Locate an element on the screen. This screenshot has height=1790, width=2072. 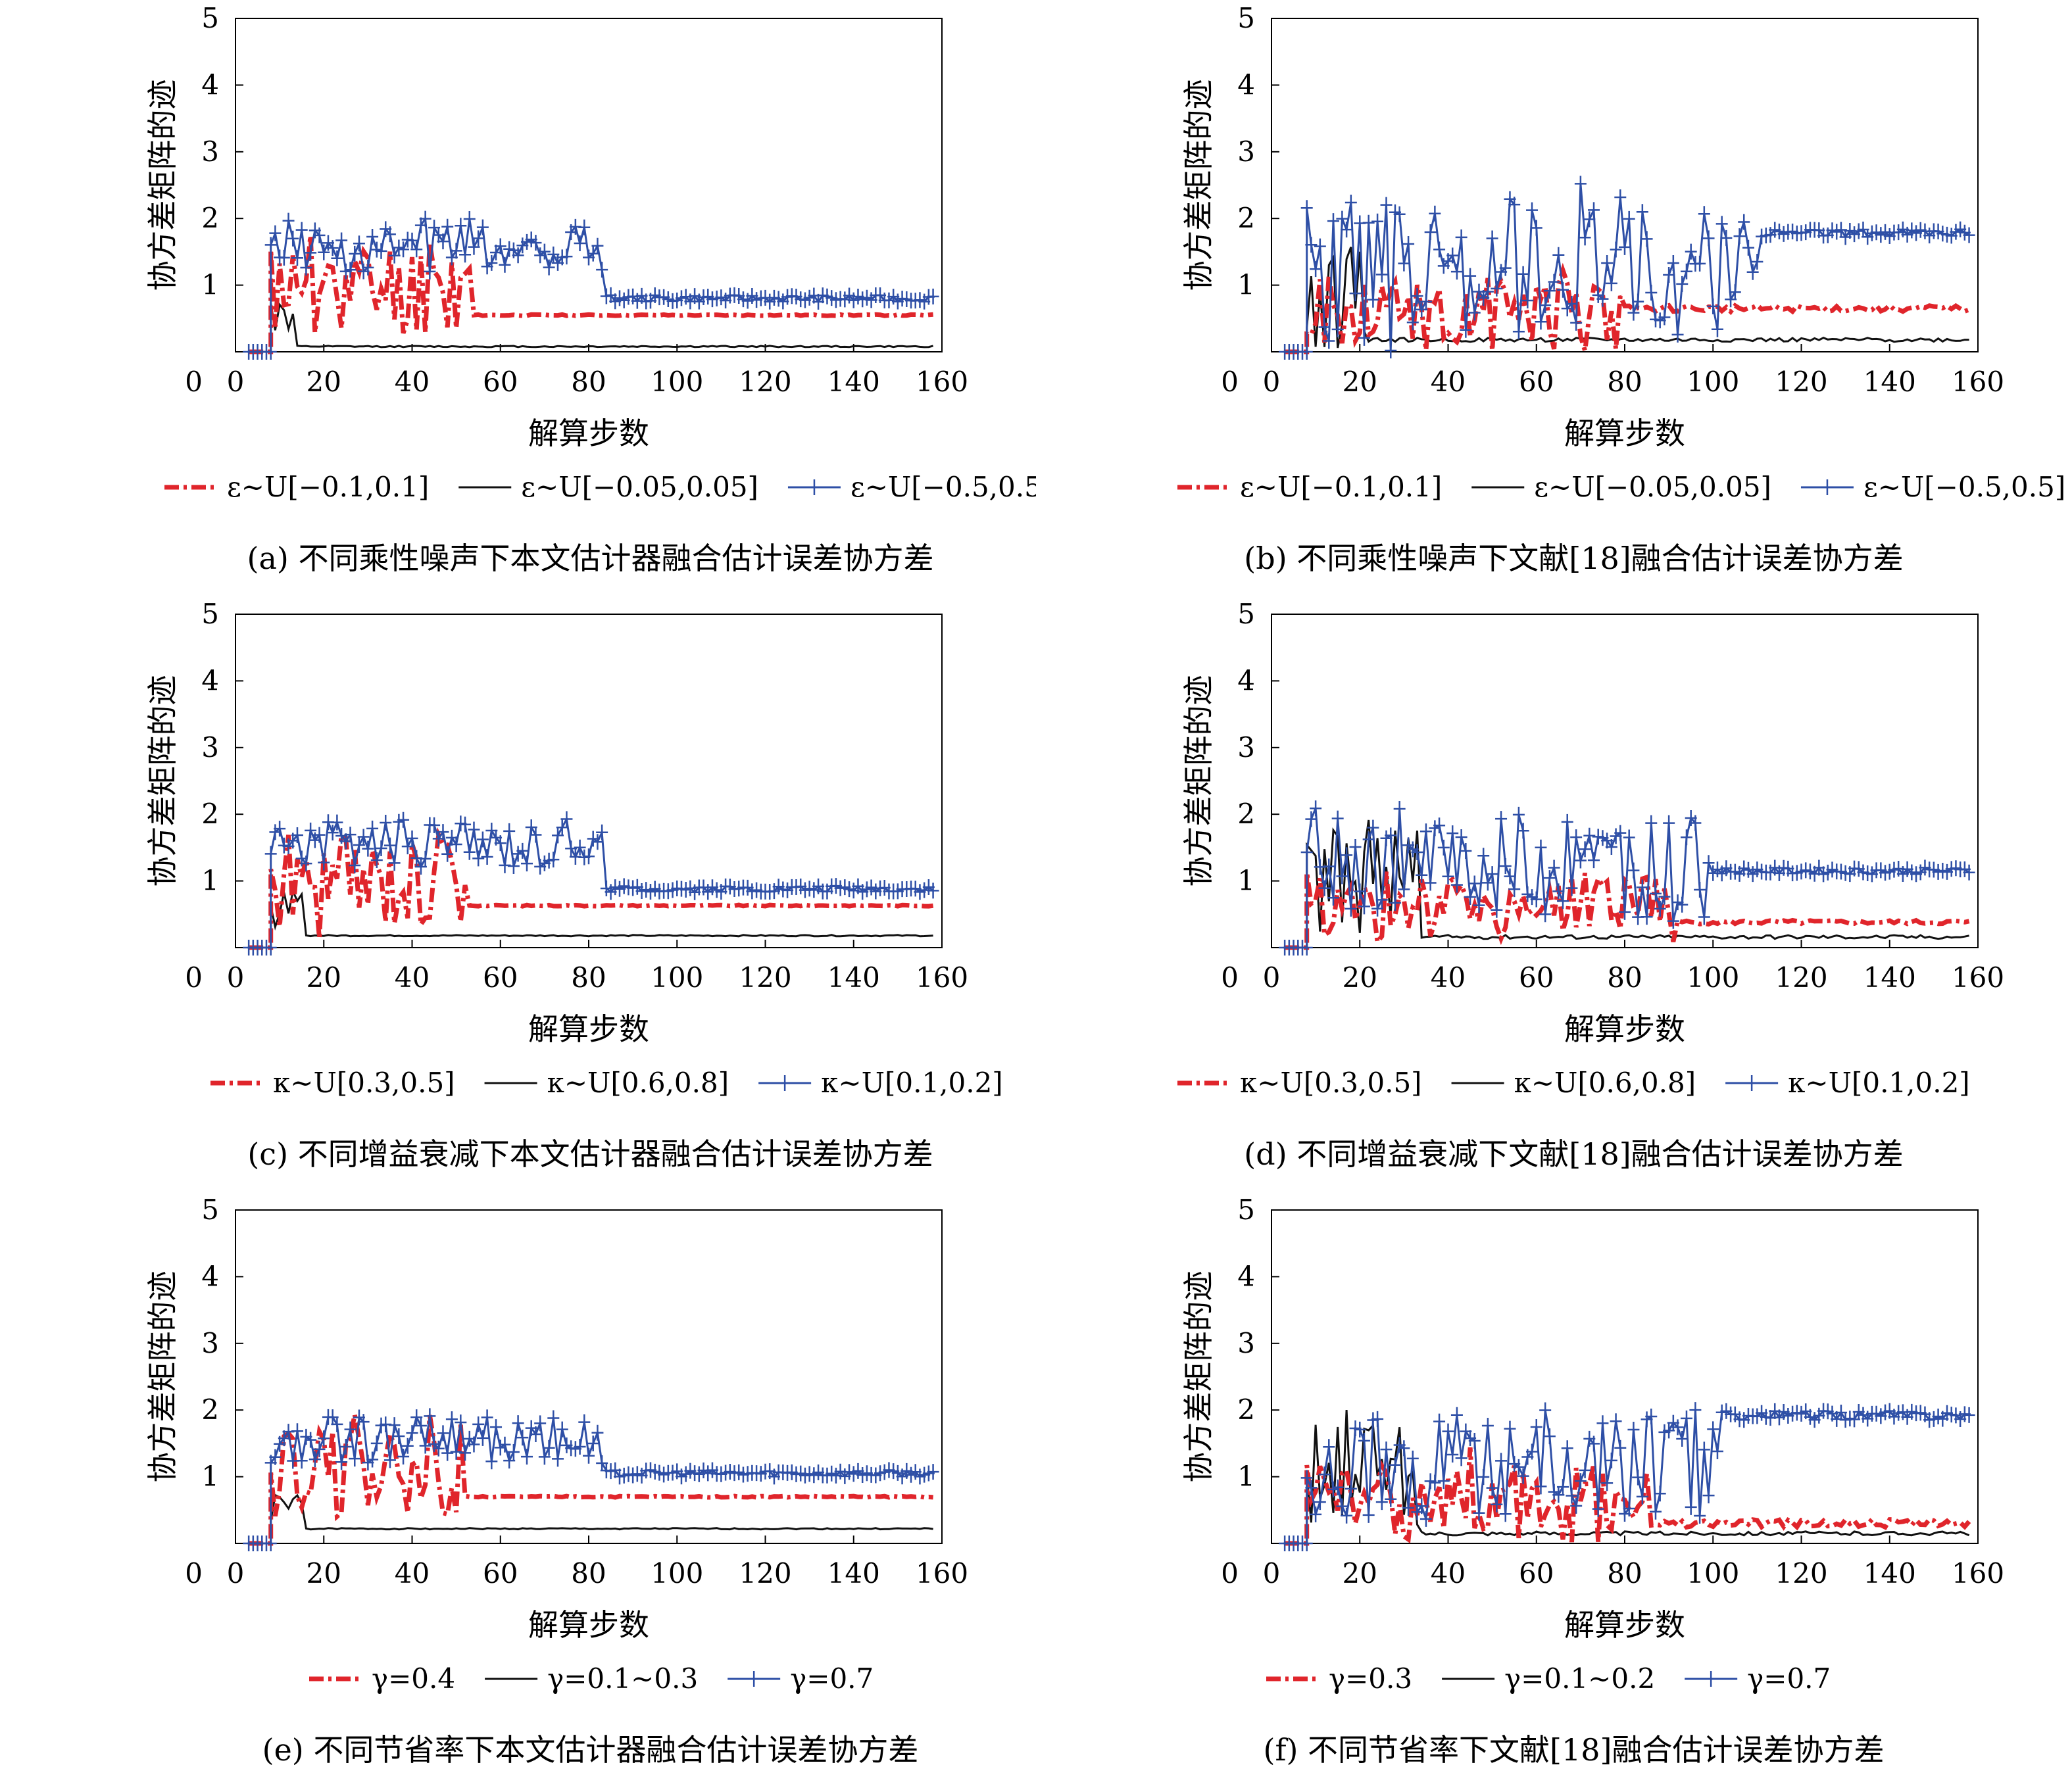
legend-label: γ=0.1~0.3 is located at coordinates (622, 1678).